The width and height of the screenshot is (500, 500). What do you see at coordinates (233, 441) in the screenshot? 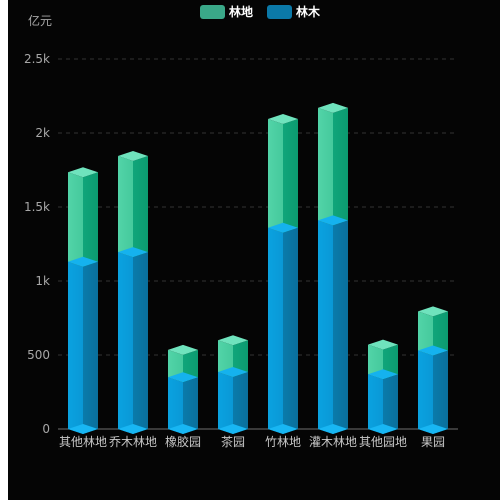
I see `x-category-label: 茶园` at bounding box center [233, 441].